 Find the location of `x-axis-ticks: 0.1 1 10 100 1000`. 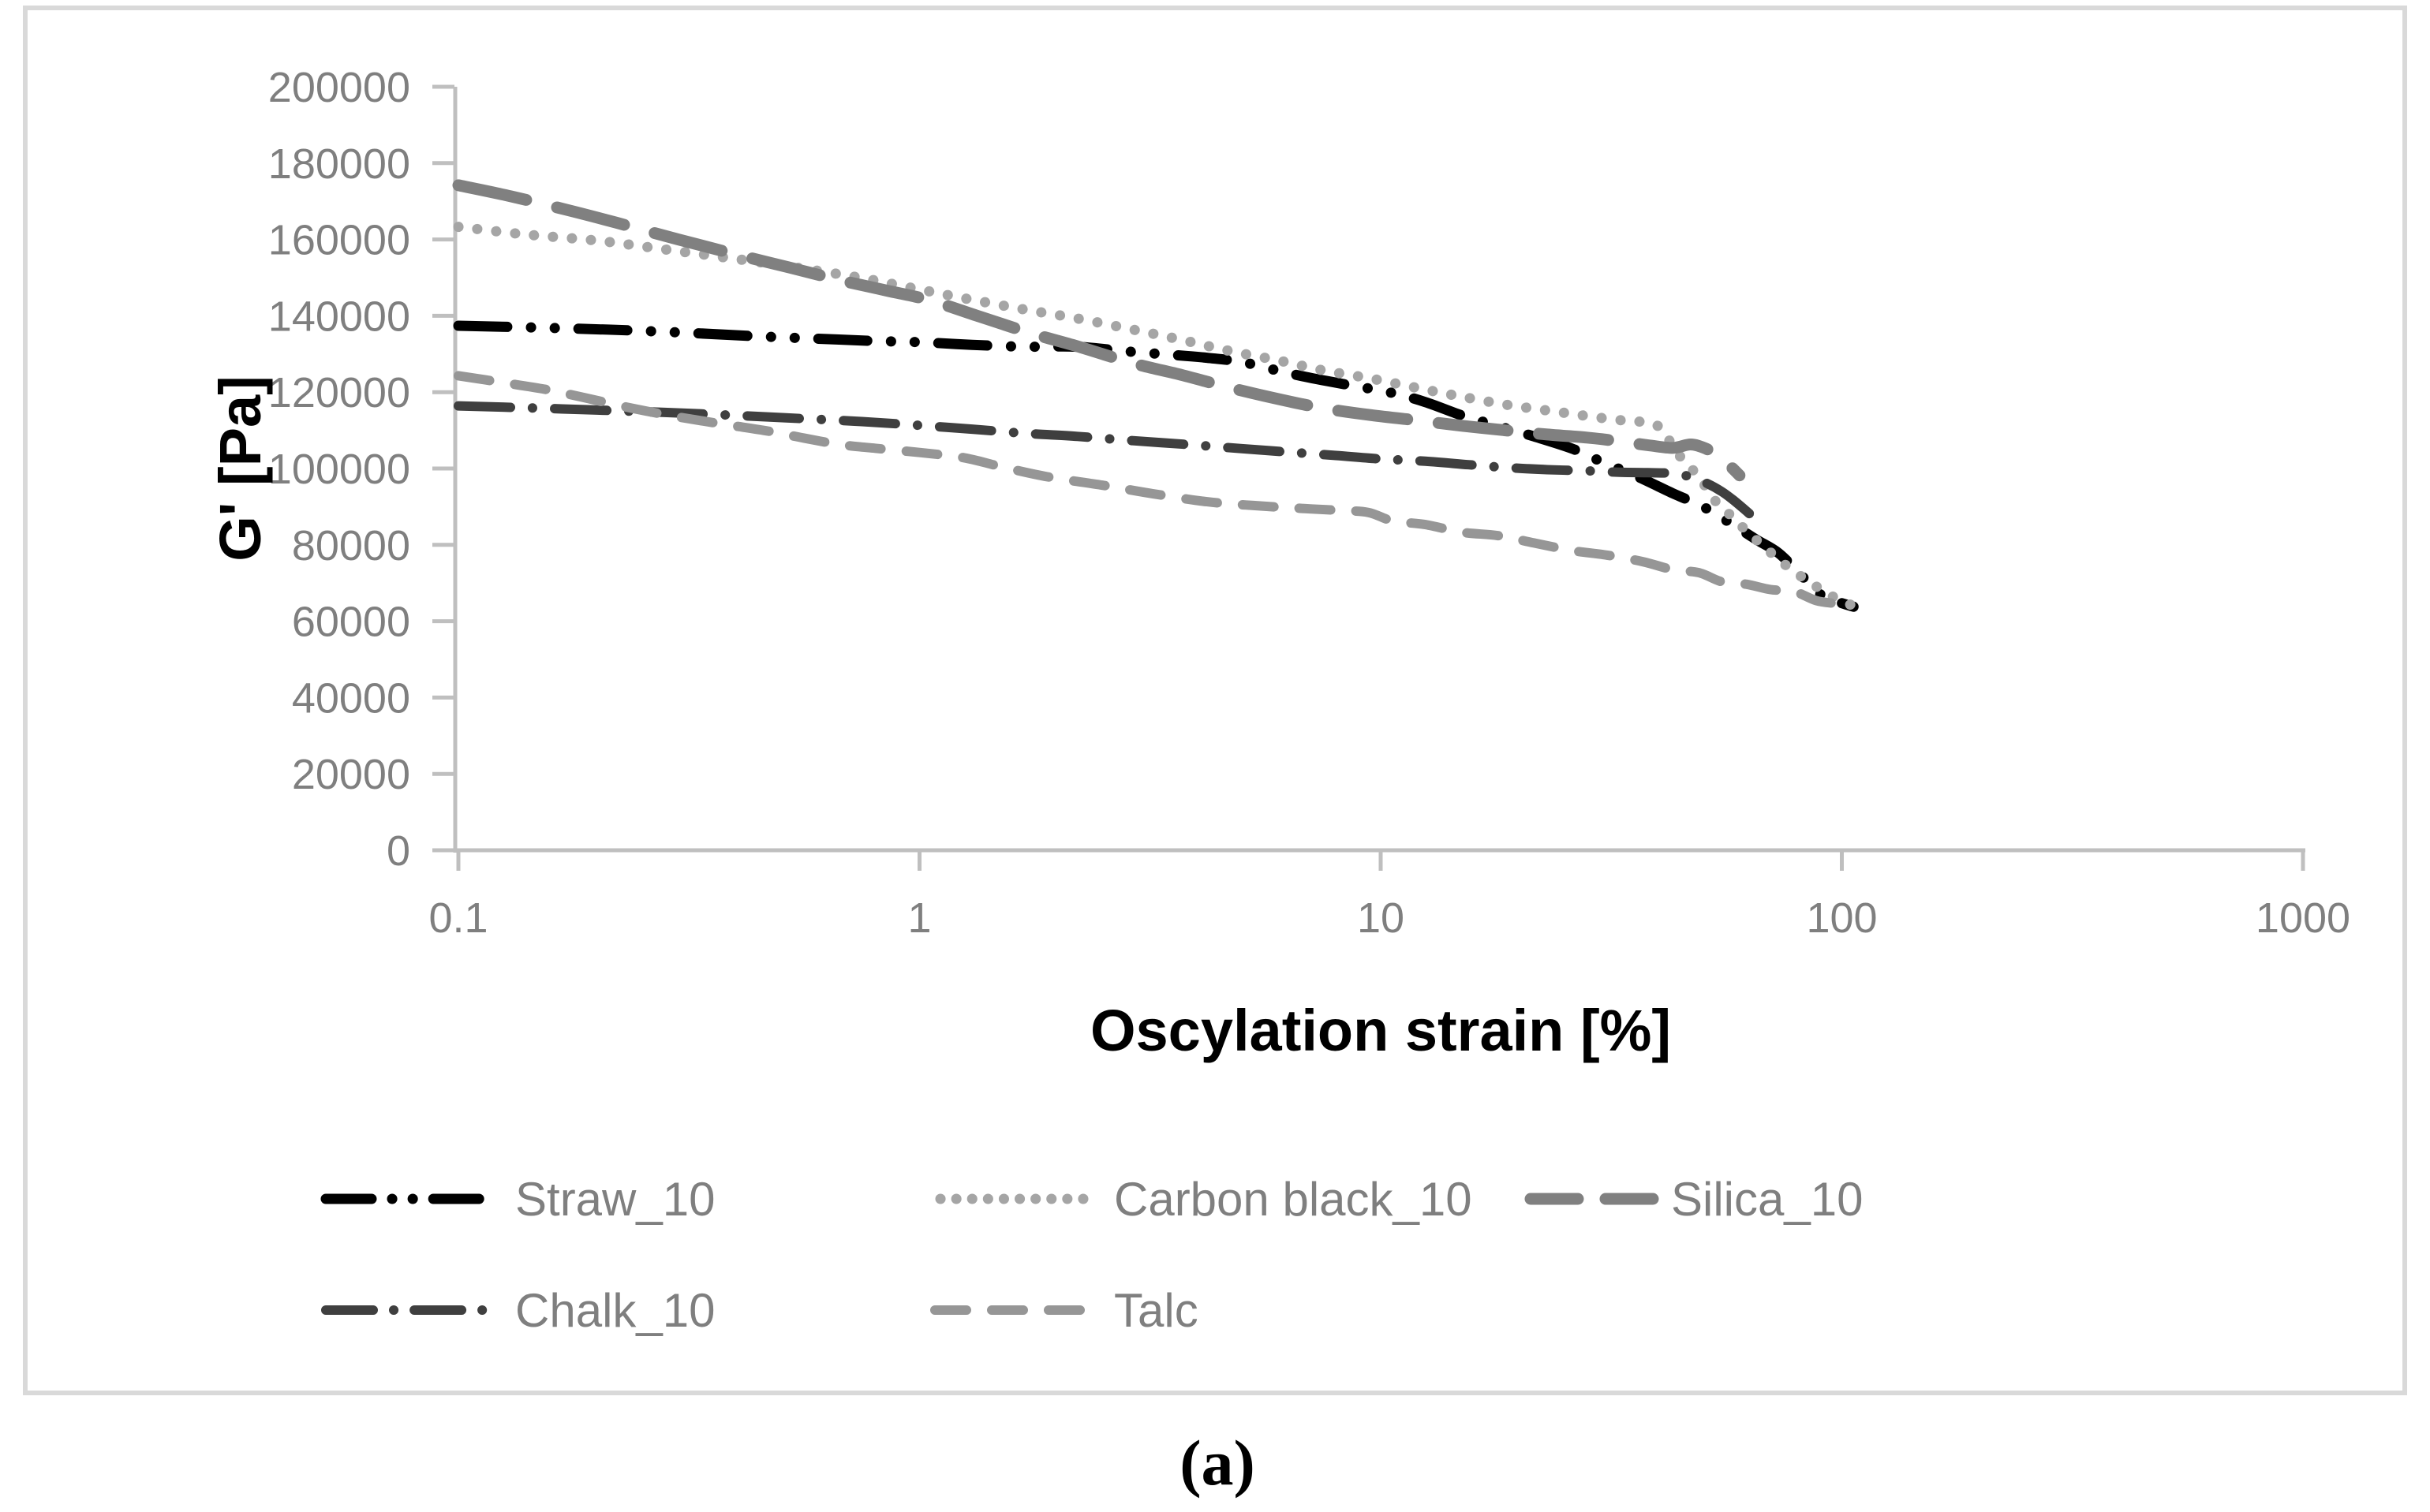

x-axis-ticks: 0.1 1 10 100 1000 is located at coordinates (1389, 896).